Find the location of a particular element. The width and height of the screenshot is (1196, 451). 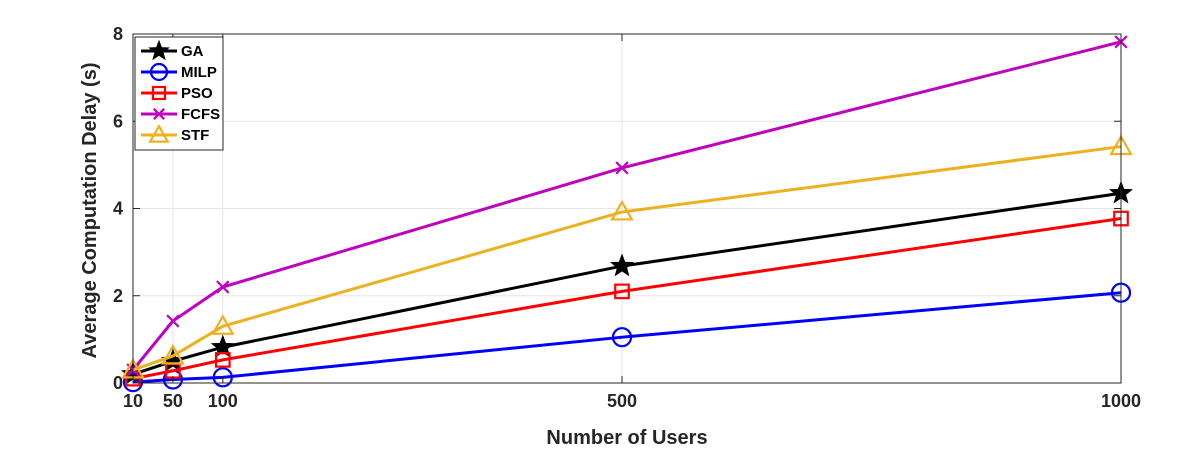

x-tick-label: 10 is located at coordinates (133, 401).